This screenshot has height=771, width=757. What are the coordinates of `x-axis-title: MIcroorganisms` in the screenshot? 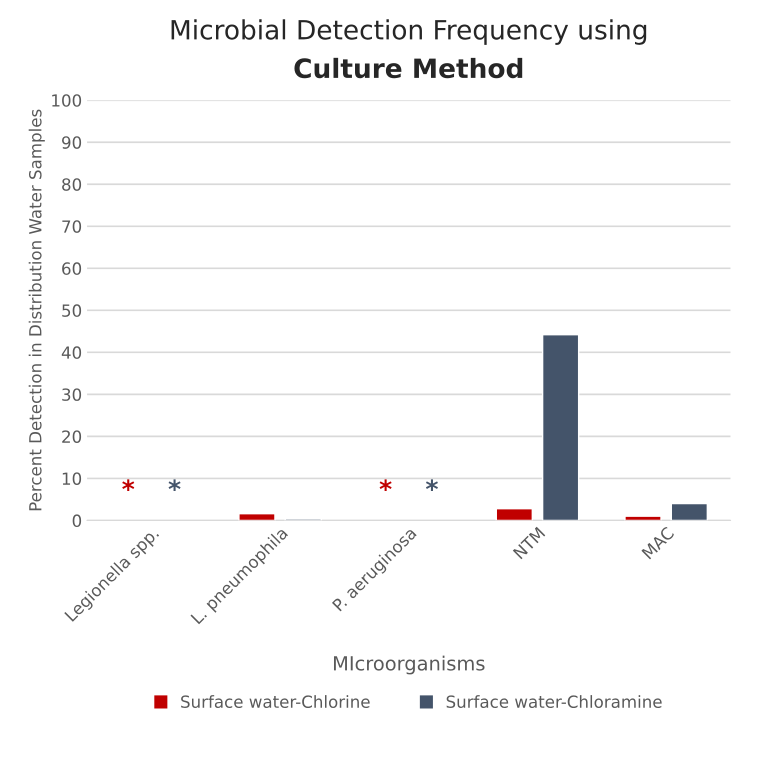 It's located at (409, 665).